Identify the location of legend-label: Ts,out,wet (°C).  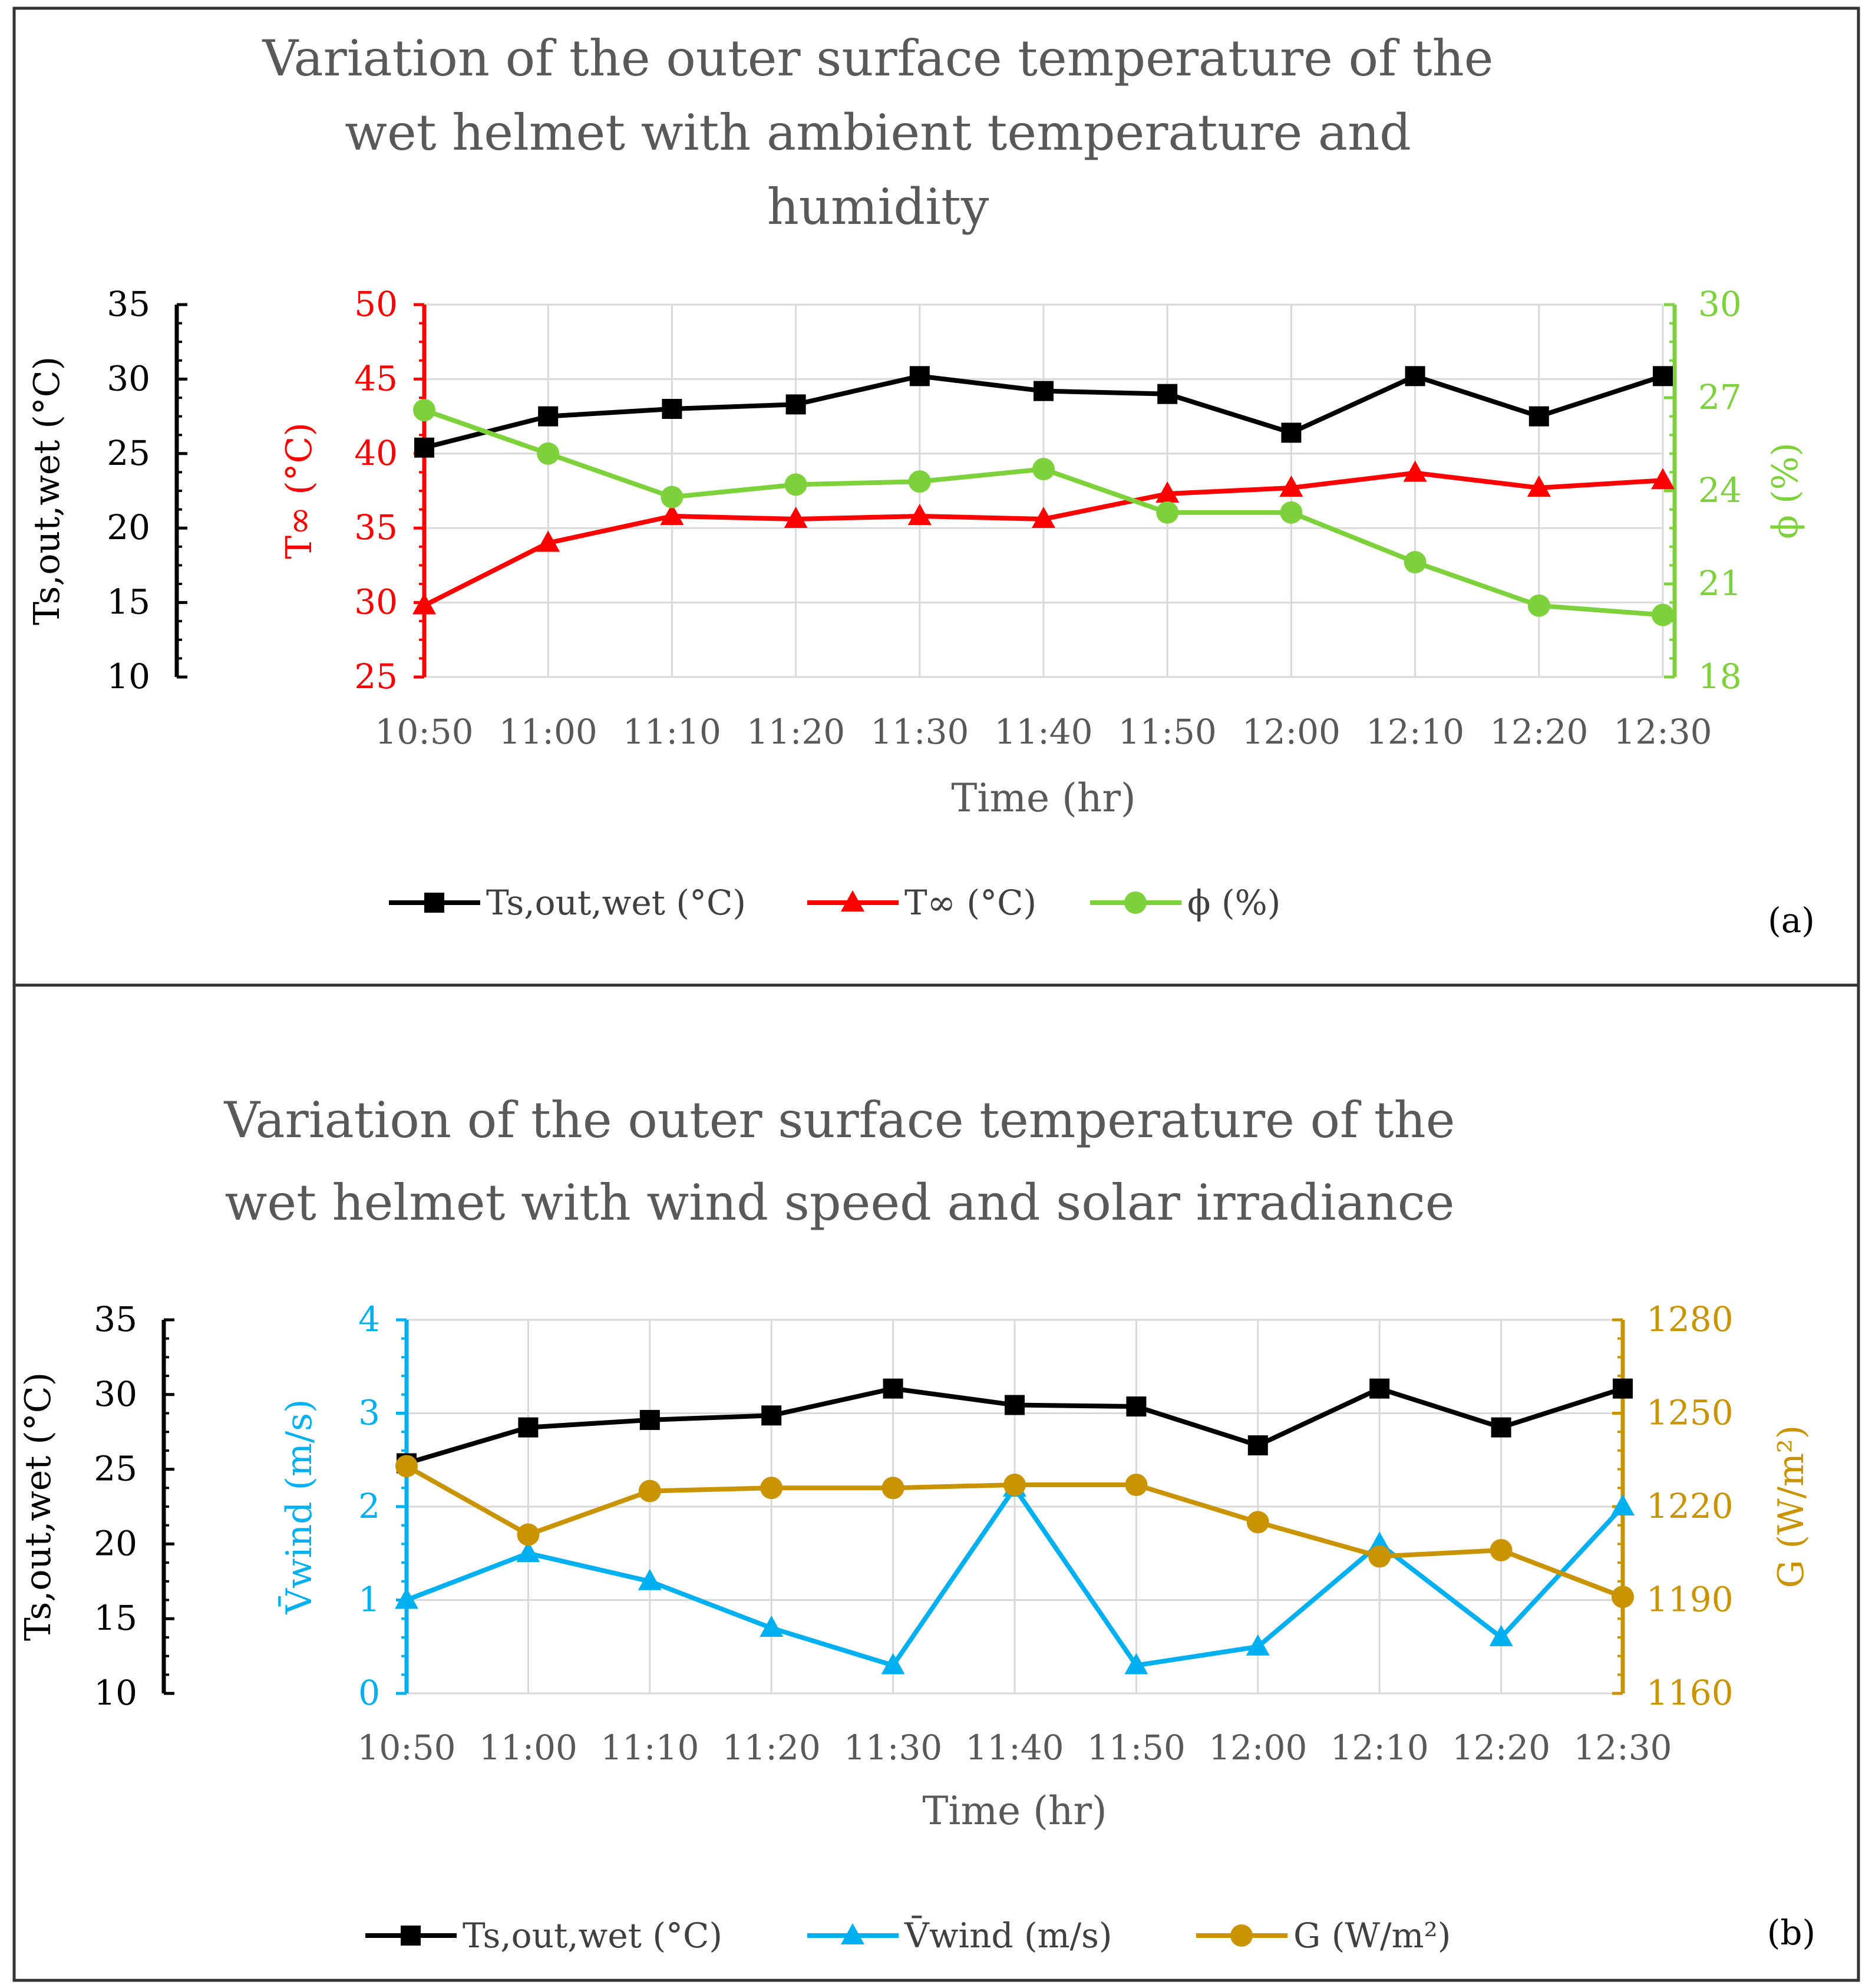
(616, 903).